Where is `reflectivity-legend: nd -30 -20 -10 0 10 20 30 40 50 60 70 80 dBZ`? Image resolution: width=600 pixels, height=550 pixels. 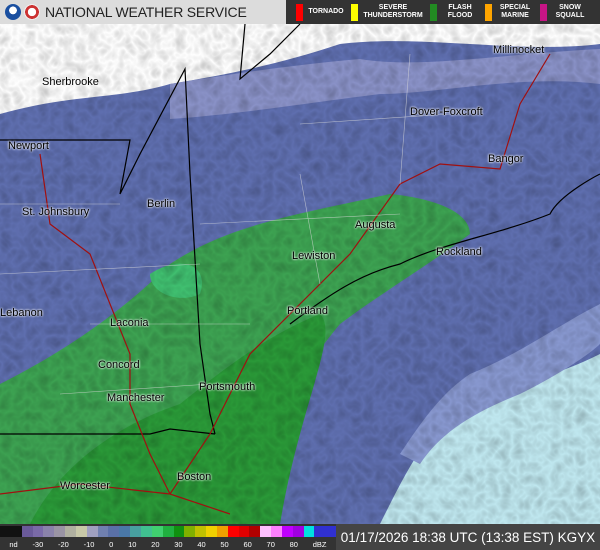 reflectivity-legend: nd -30 -20 -10 0 10 20 30 40 50 60 70 80 dBZ is located at coordinates (168, 537).